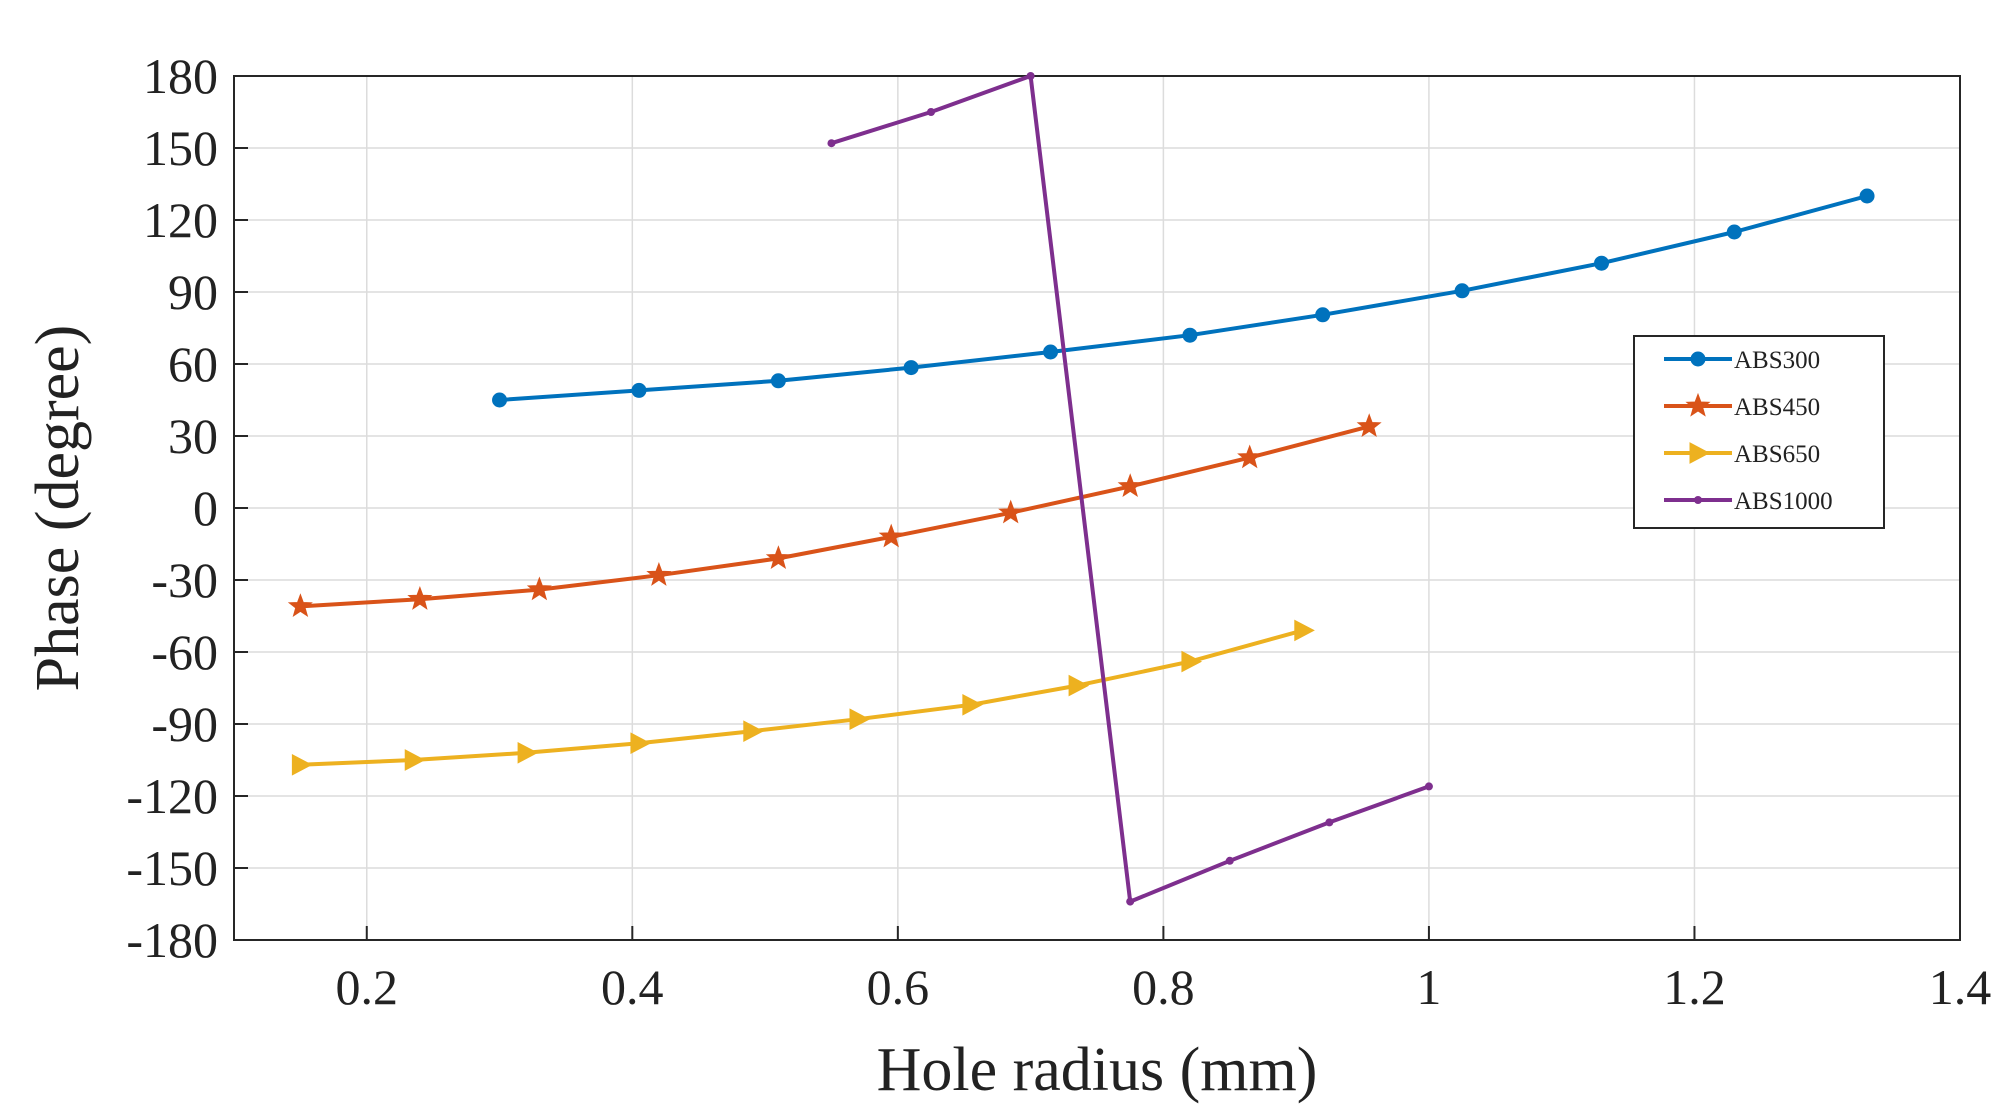 This screenshot has height=1117, width=2011. I want to click on y-tick-label: -150, so click(172, 868).